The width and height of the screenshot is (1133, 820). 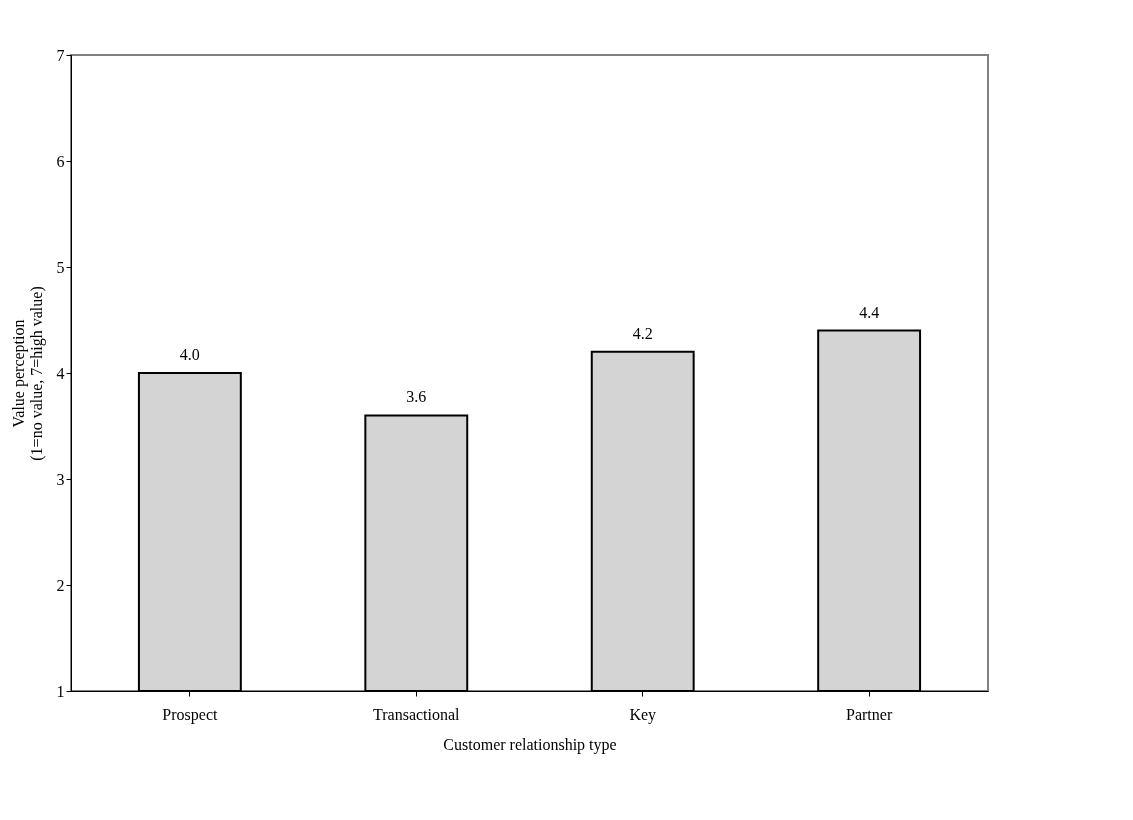 I want to click on y-tick-label: 3, so click(x=60, y=479).